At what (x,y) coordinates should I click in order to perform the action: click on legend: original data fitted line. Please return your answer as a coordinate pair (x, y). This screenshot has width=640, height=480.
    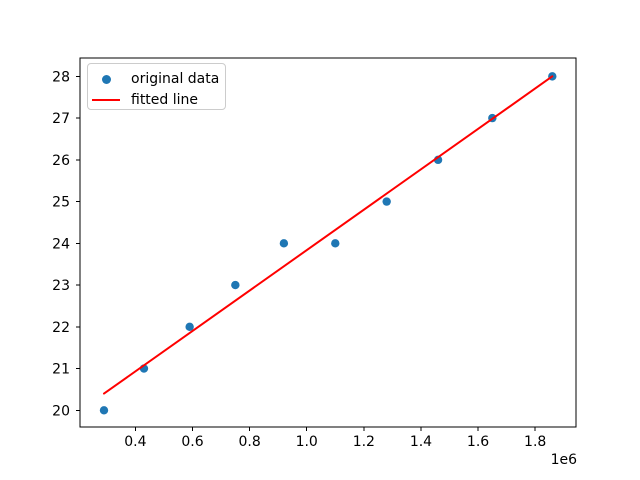
    Looking at the image, I should click on (156, 86).